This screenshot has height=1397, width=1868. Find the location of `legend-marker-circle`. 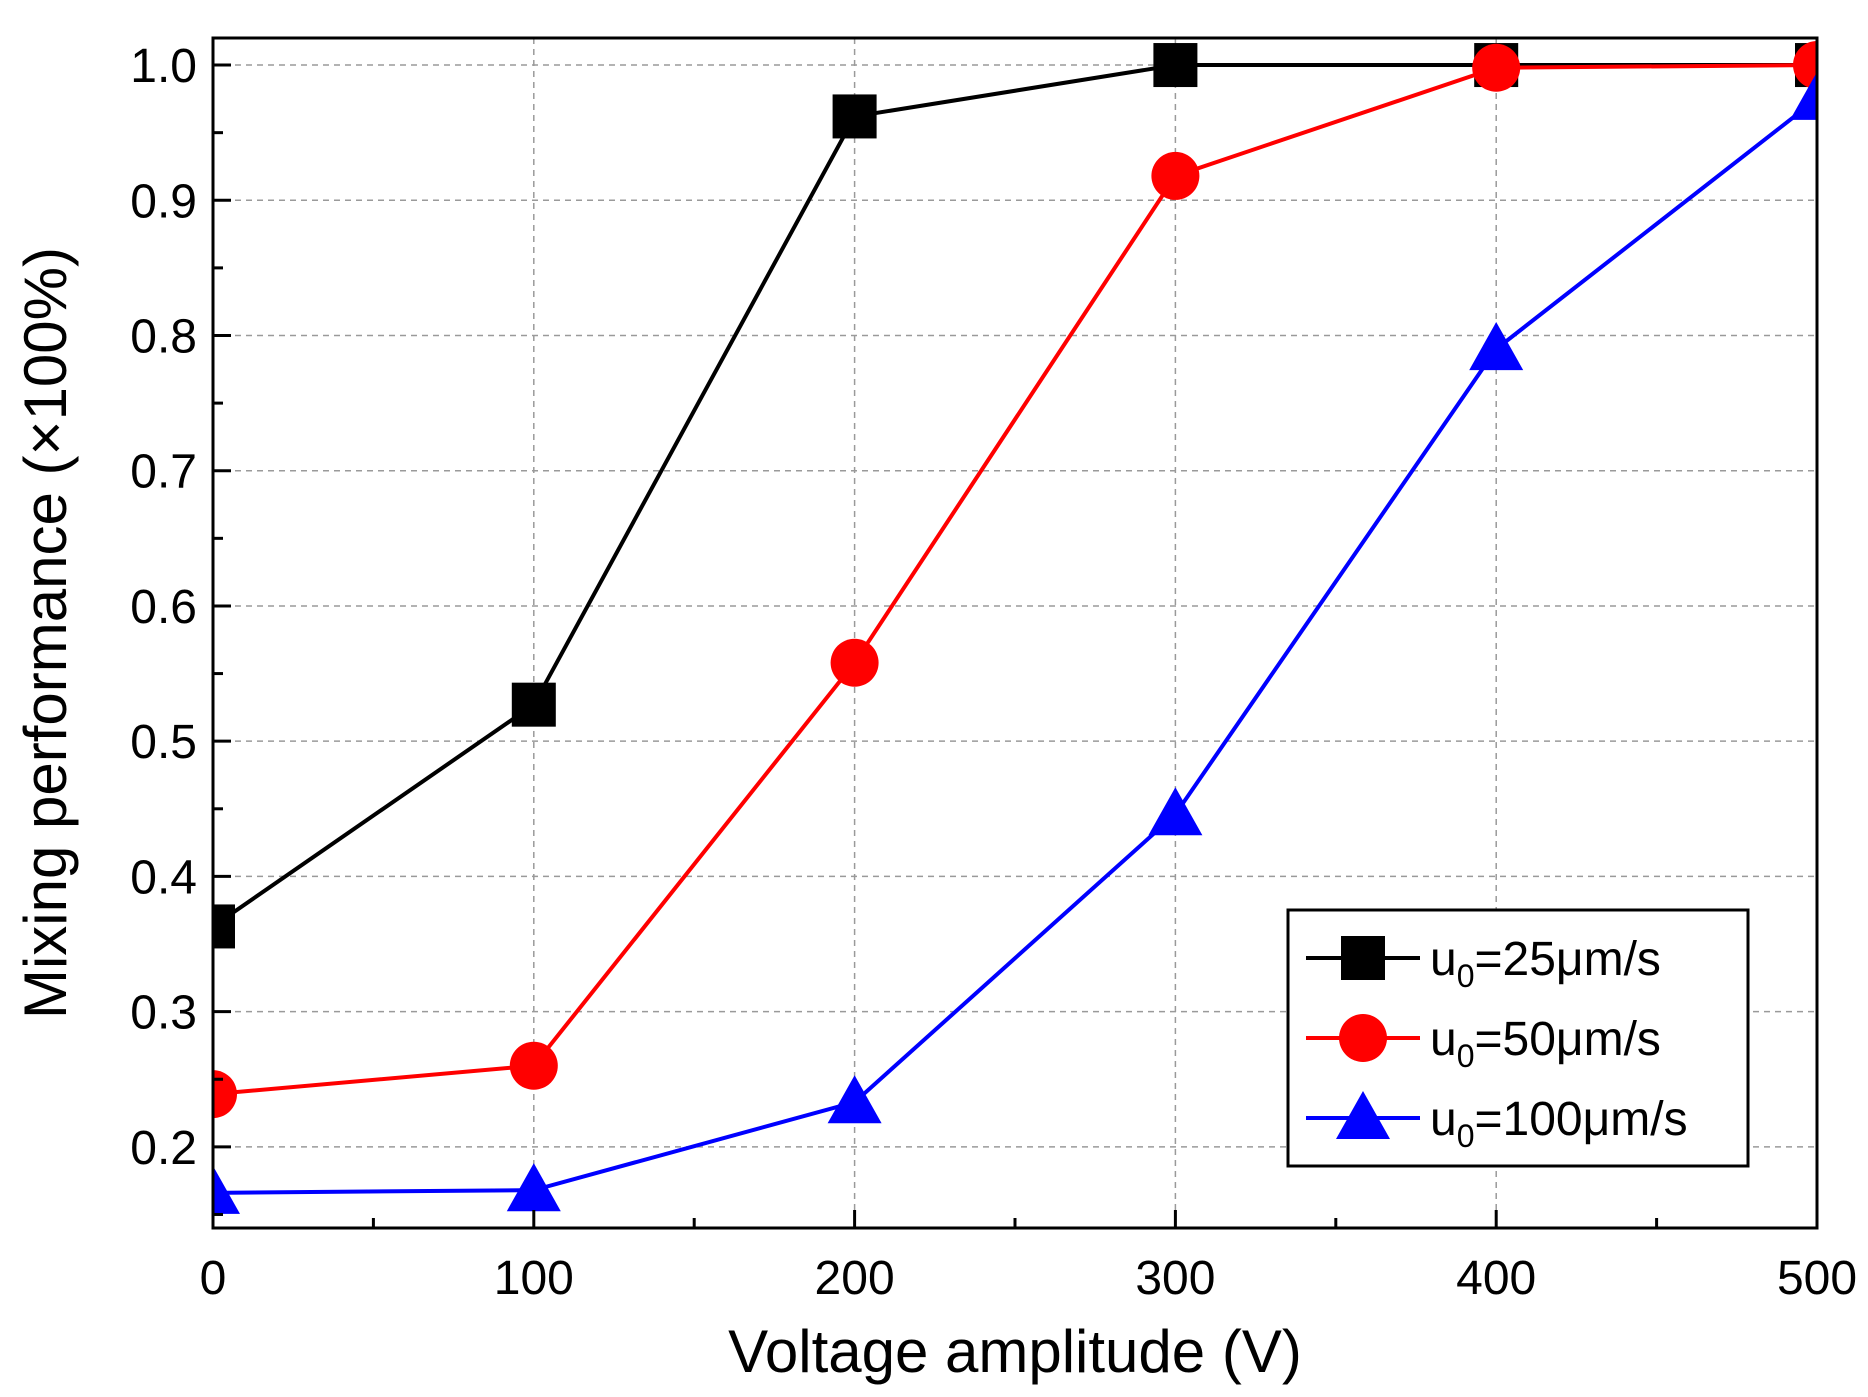

legend-marker-circle is located at coordinates (1363, 1038).